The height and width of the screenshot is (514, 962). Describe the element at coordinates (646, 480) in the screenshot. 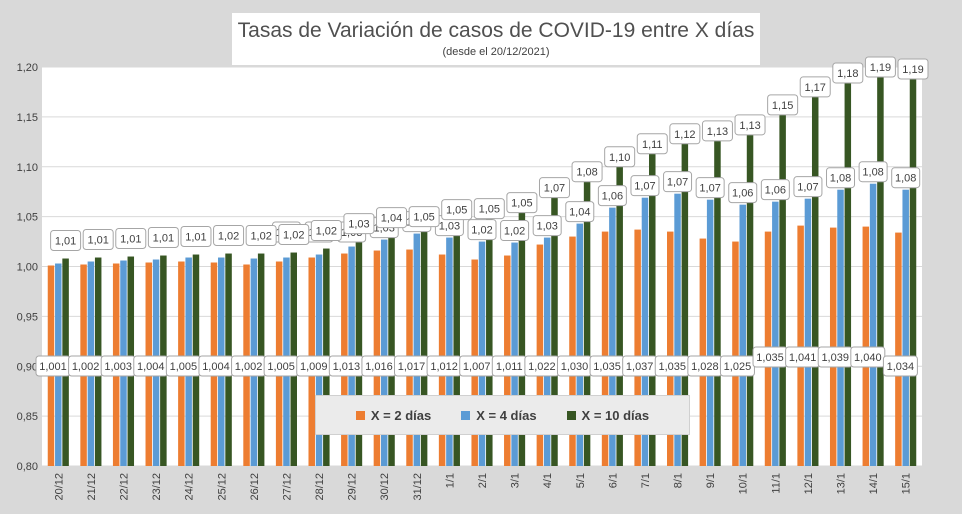

I see `x-tick-label: 7/1` at that location.